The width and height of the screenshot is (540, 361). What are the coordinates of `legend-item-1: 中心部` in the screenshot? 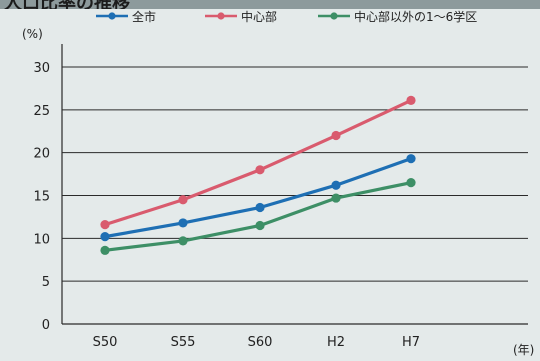 It's located at (241, 16).